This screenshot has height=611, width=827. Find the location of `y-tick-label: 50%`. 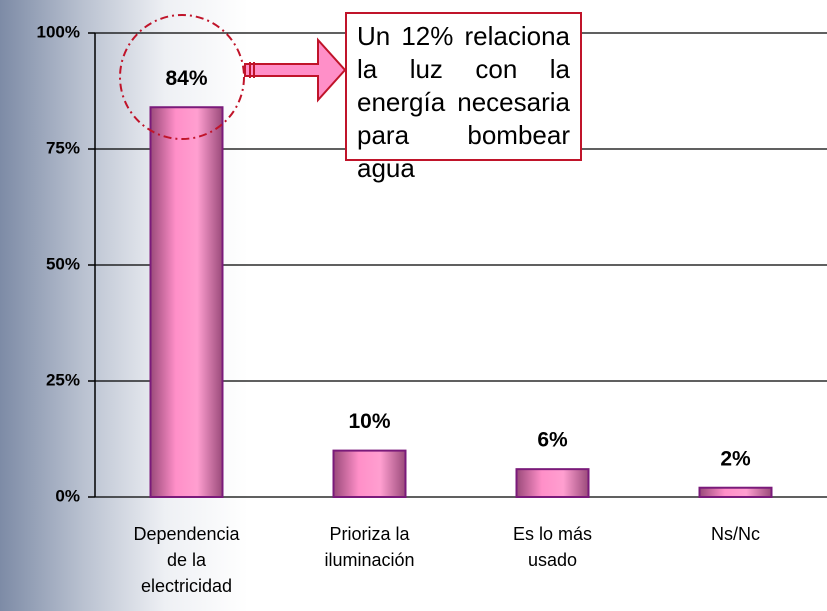

y-tick-label: 50% is located at coordinates (63, 263).